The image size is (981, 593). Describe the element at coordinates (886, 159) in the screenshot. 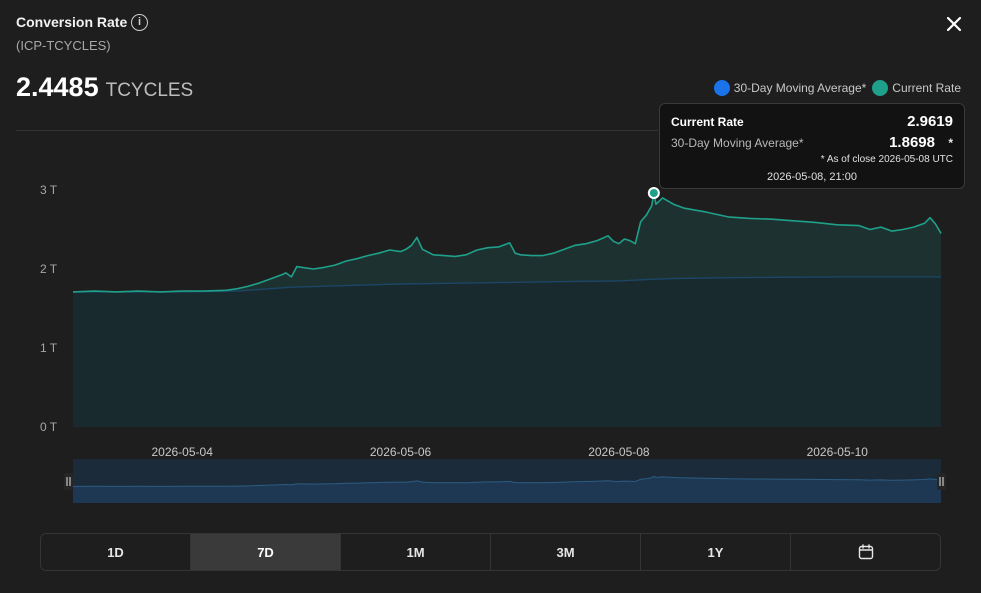

I see `tooltip-note: * As of close 2026-05-08 UTC` at that location.